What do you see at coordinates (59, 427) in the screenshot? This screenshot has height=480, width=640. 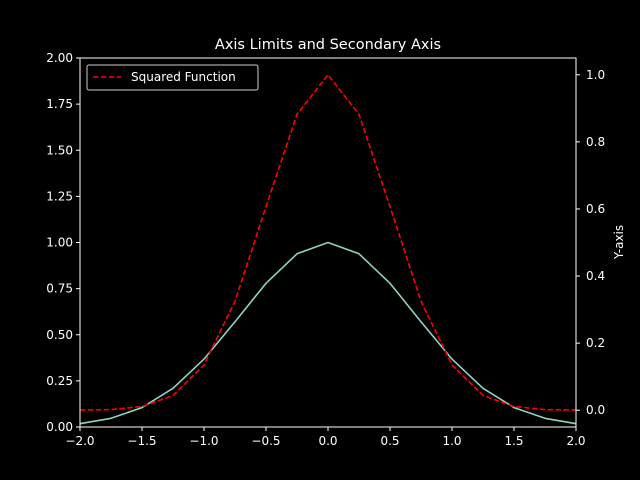 I see `y-tick-label-left: 0.00` at bounding box center [59, 427].